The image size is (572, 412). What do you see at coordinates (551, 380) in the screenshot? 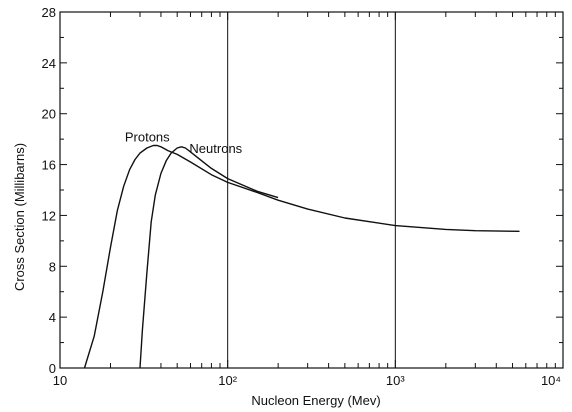
I see `x-tick-label: 10⁴` at bounding box center [551, 380].